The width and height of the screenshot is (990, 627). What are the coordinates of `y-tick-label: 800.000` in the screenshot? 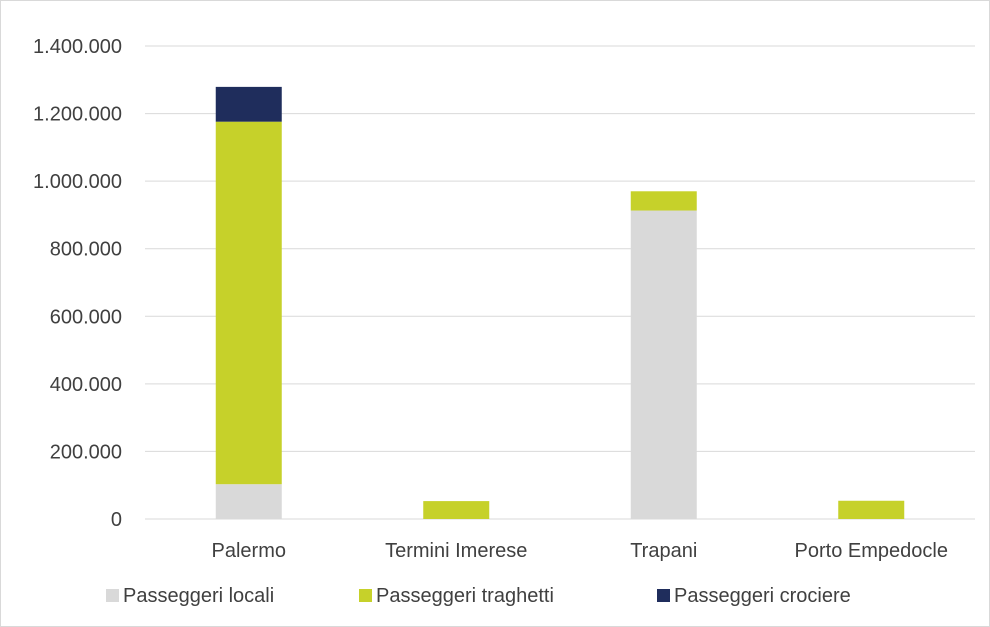 It's located at (86, 250).